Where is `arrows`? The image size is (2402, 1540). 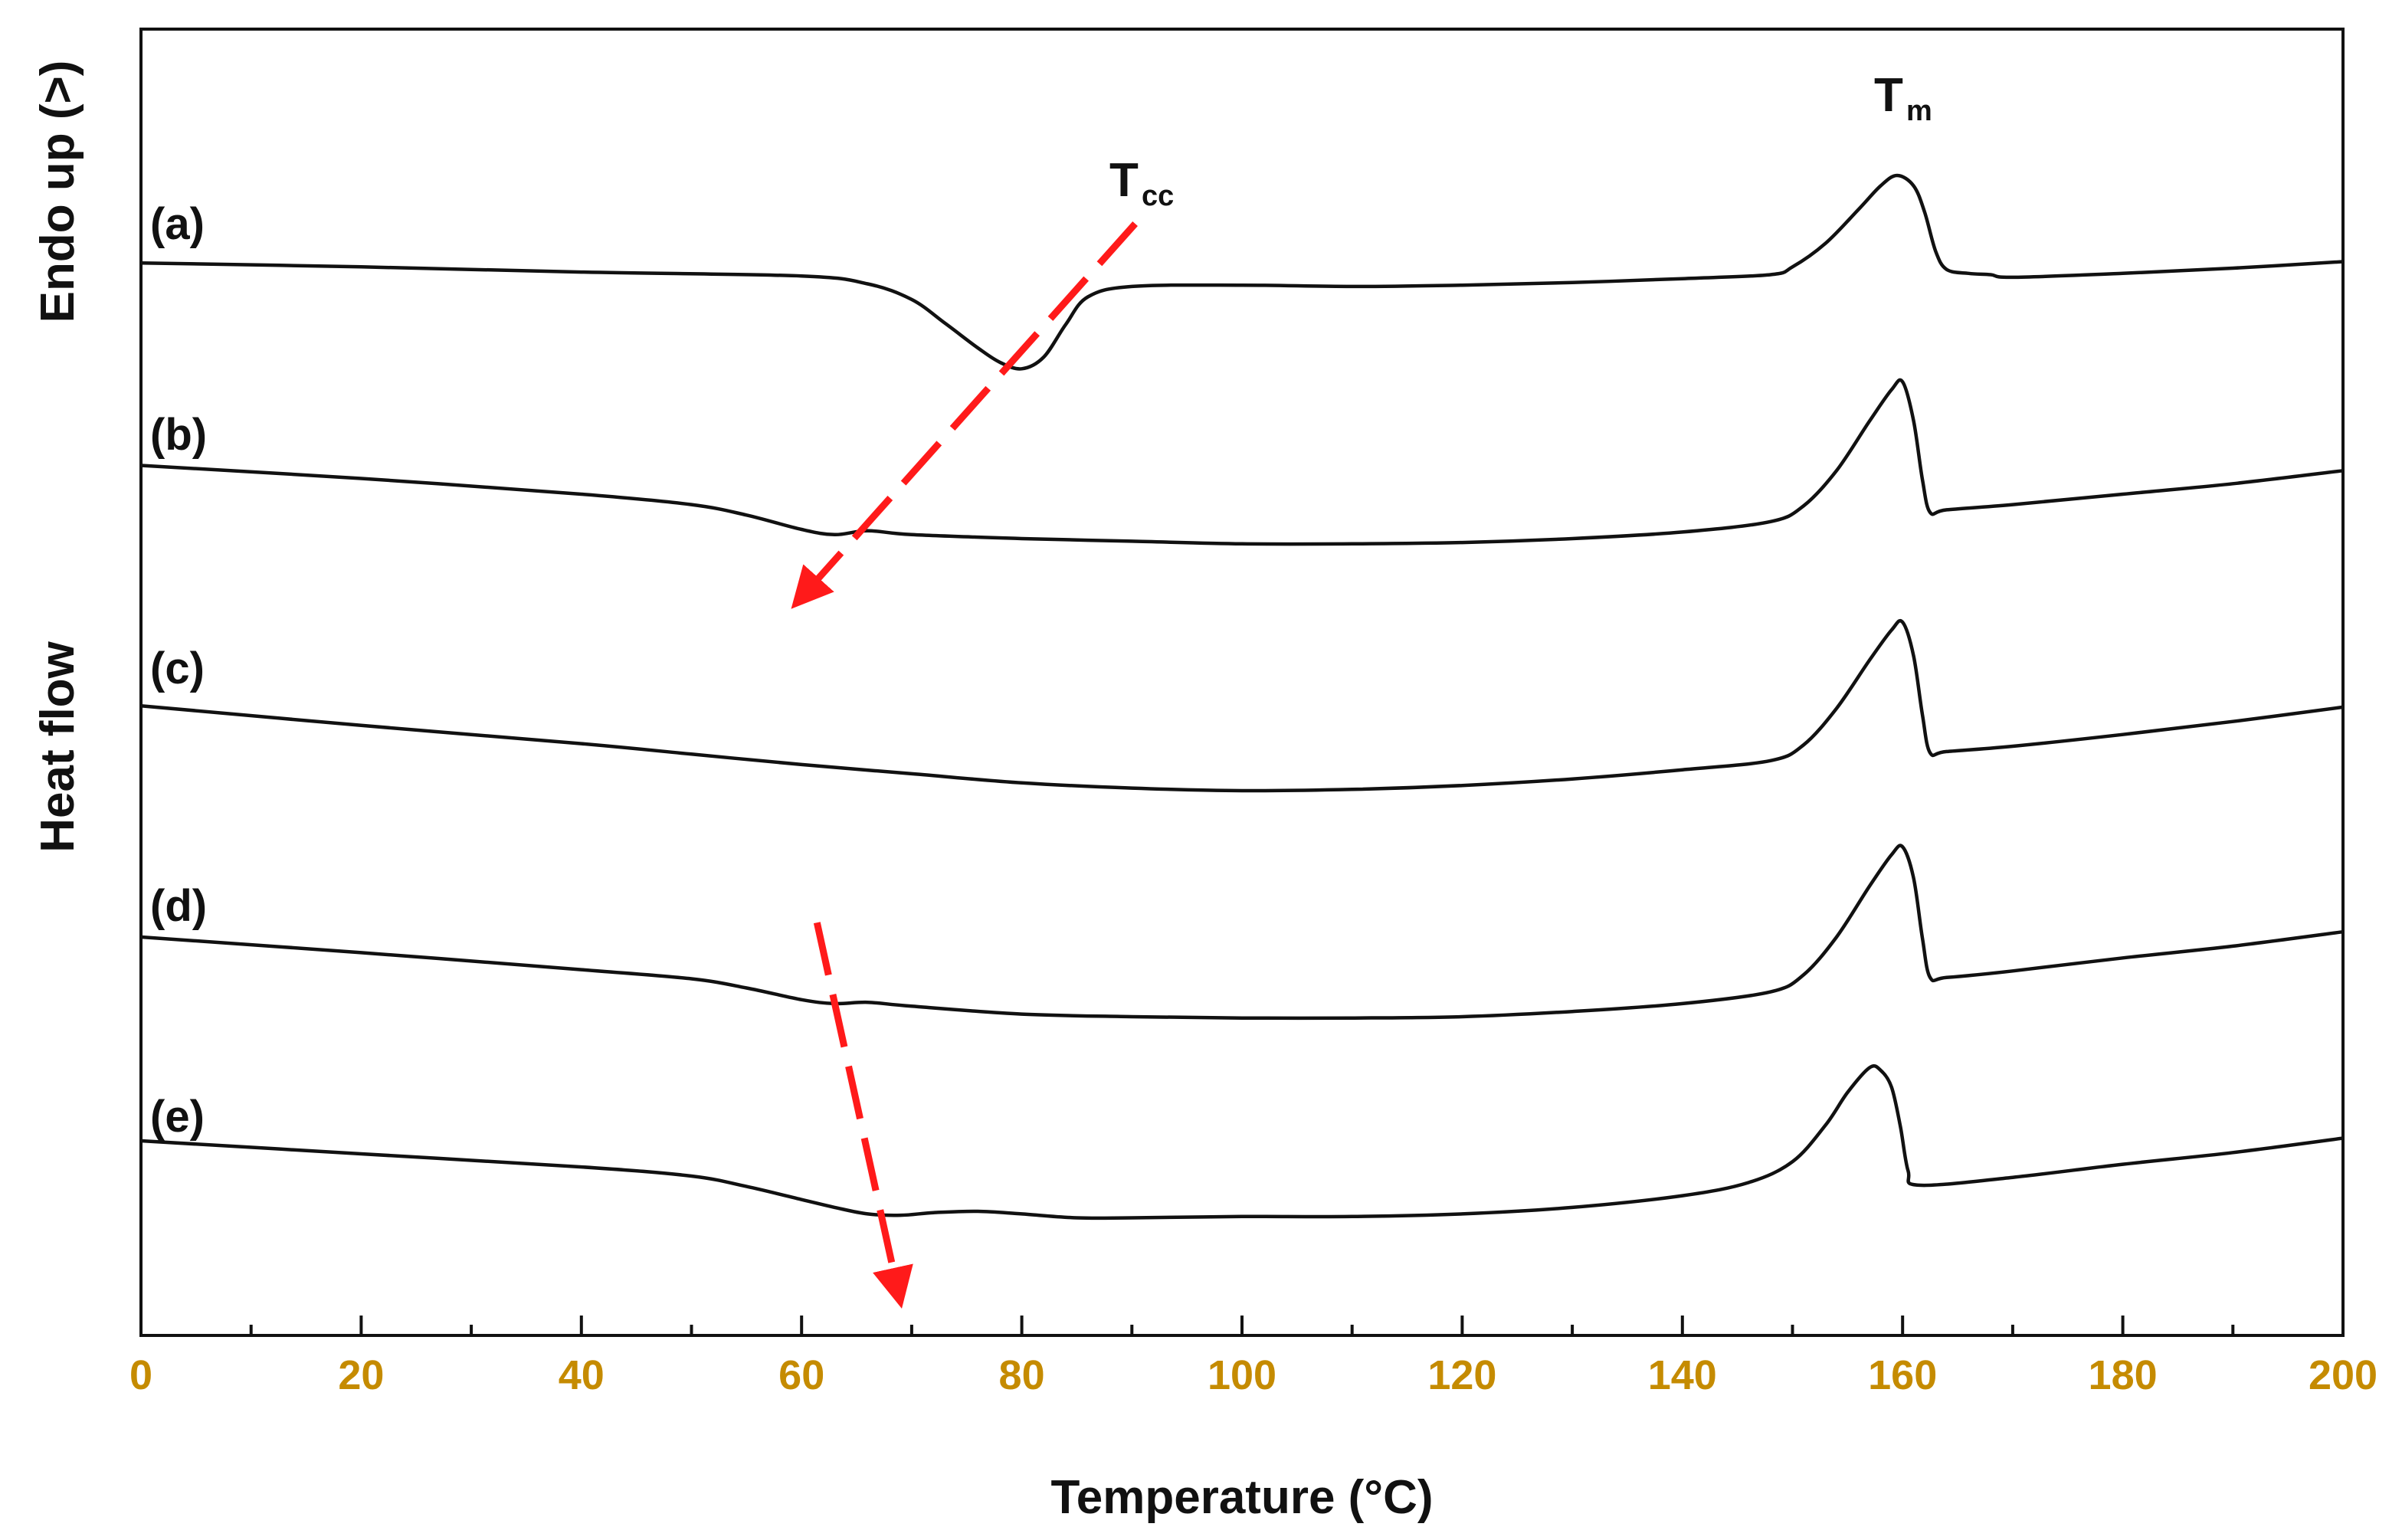
arrows is located at coordinates (964, 765).